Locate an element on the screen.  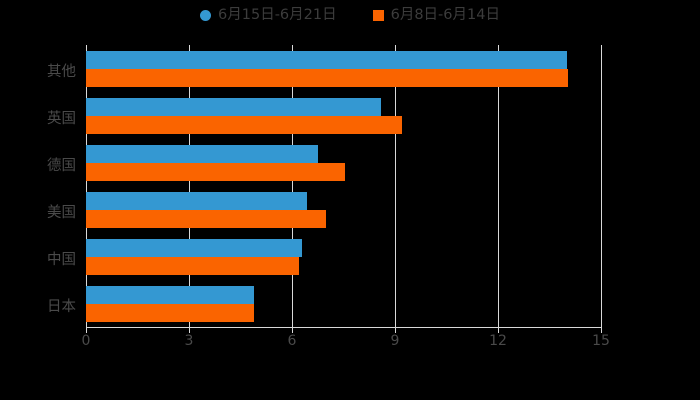
legend-label-series-1: 6月15日-6月21日 is located at coordinates (277, 14).